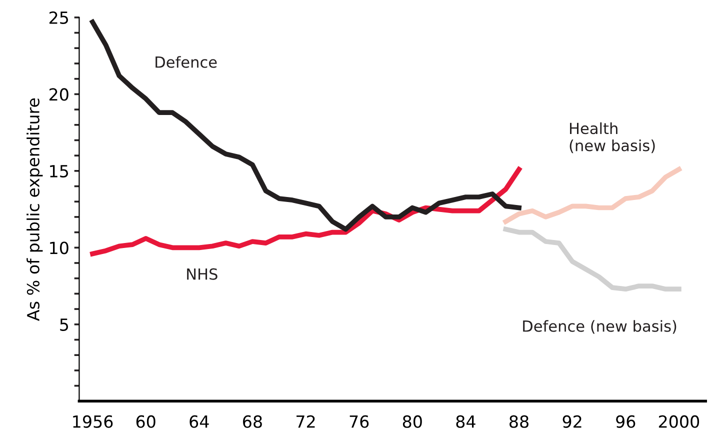 The image size is (720, 436). What do you see at coordinates (59, 171) in the screenshot?
I see `y-tick-label: 15` at bounding box center [59, 171].